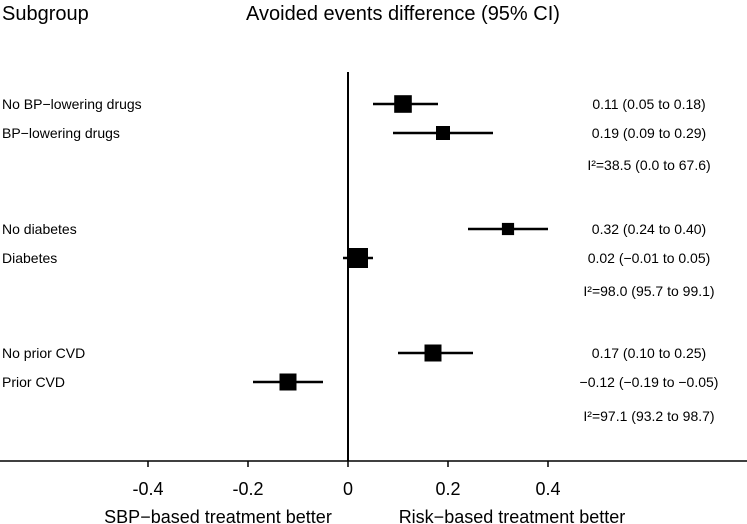 This screenshot has height=524, width=747. I want to click on x-tick-label: 0, so click(348, 489).